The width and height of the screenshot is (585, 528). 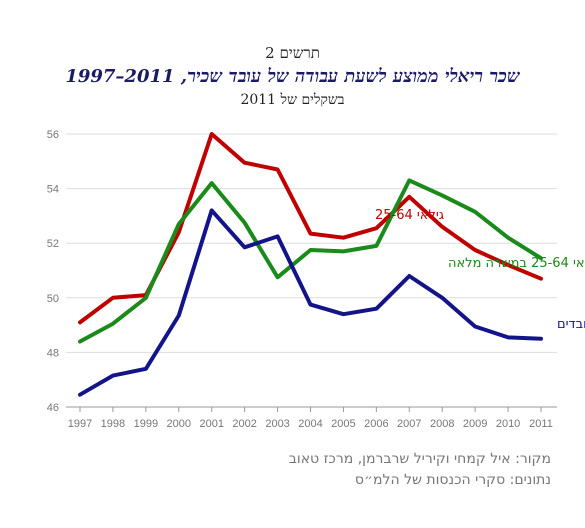 What do you see at coordinates (179, 424) in the screenshot?
I see `x-tick-label: 2000` at bounding box center [179, 424].